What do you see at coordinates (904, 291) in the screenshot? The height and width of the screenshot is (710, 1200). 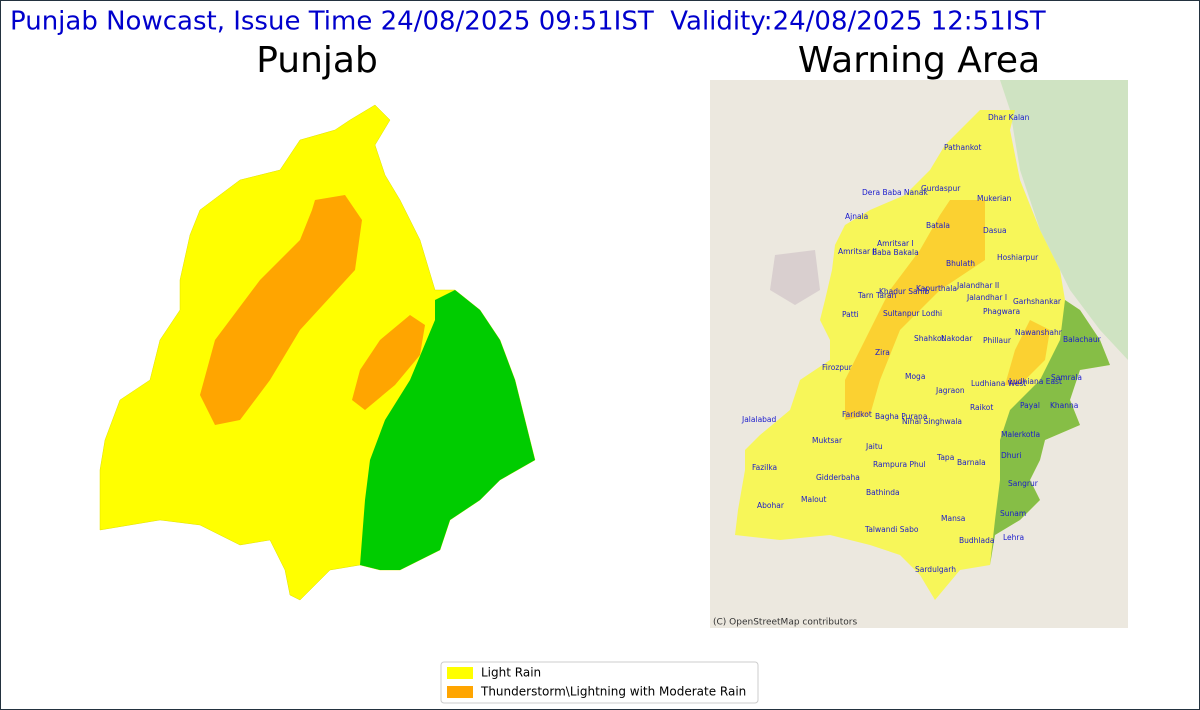 I see `place-label: Khadur Sahib` at bounding box center [904, 291].